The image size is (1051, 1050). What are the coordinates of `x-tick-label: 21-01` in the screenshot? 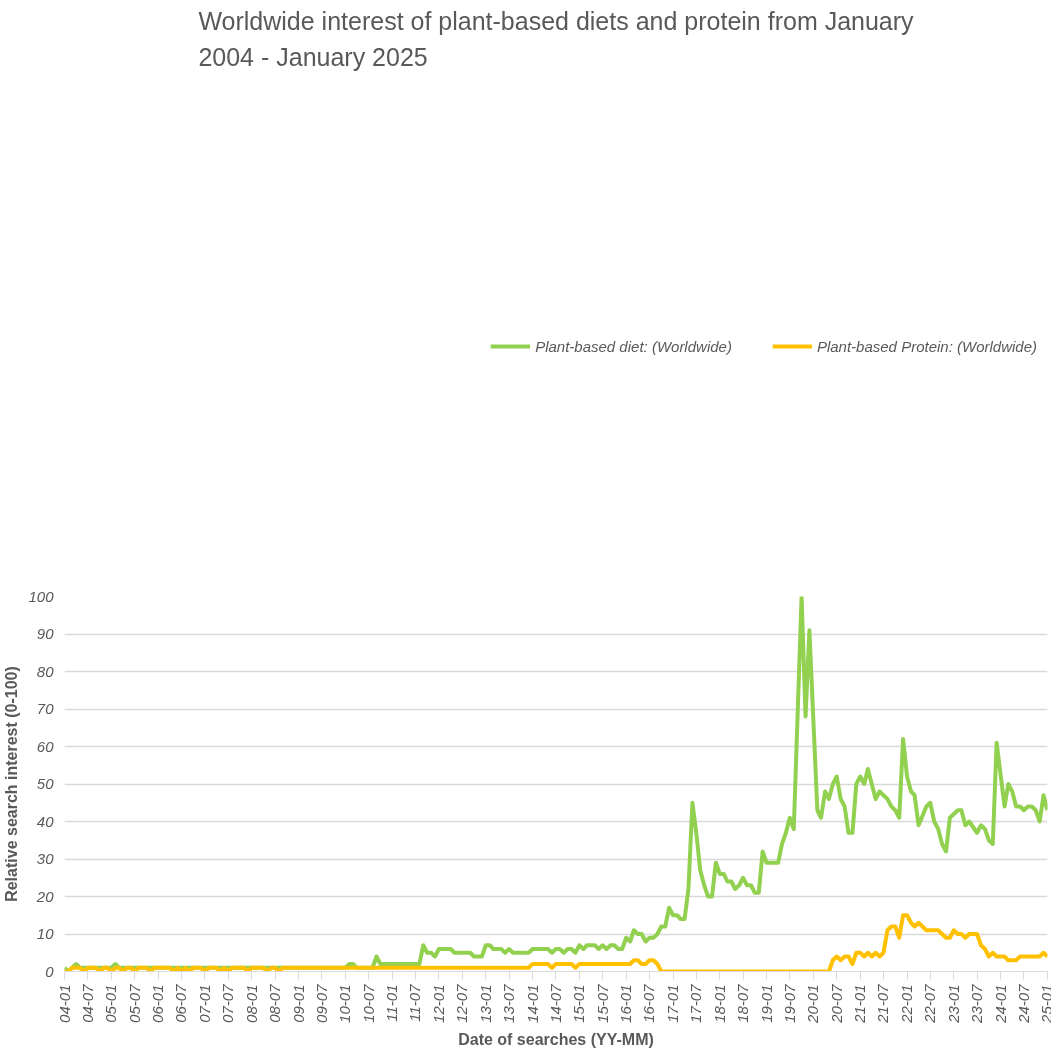 It's located at (860, 1004).